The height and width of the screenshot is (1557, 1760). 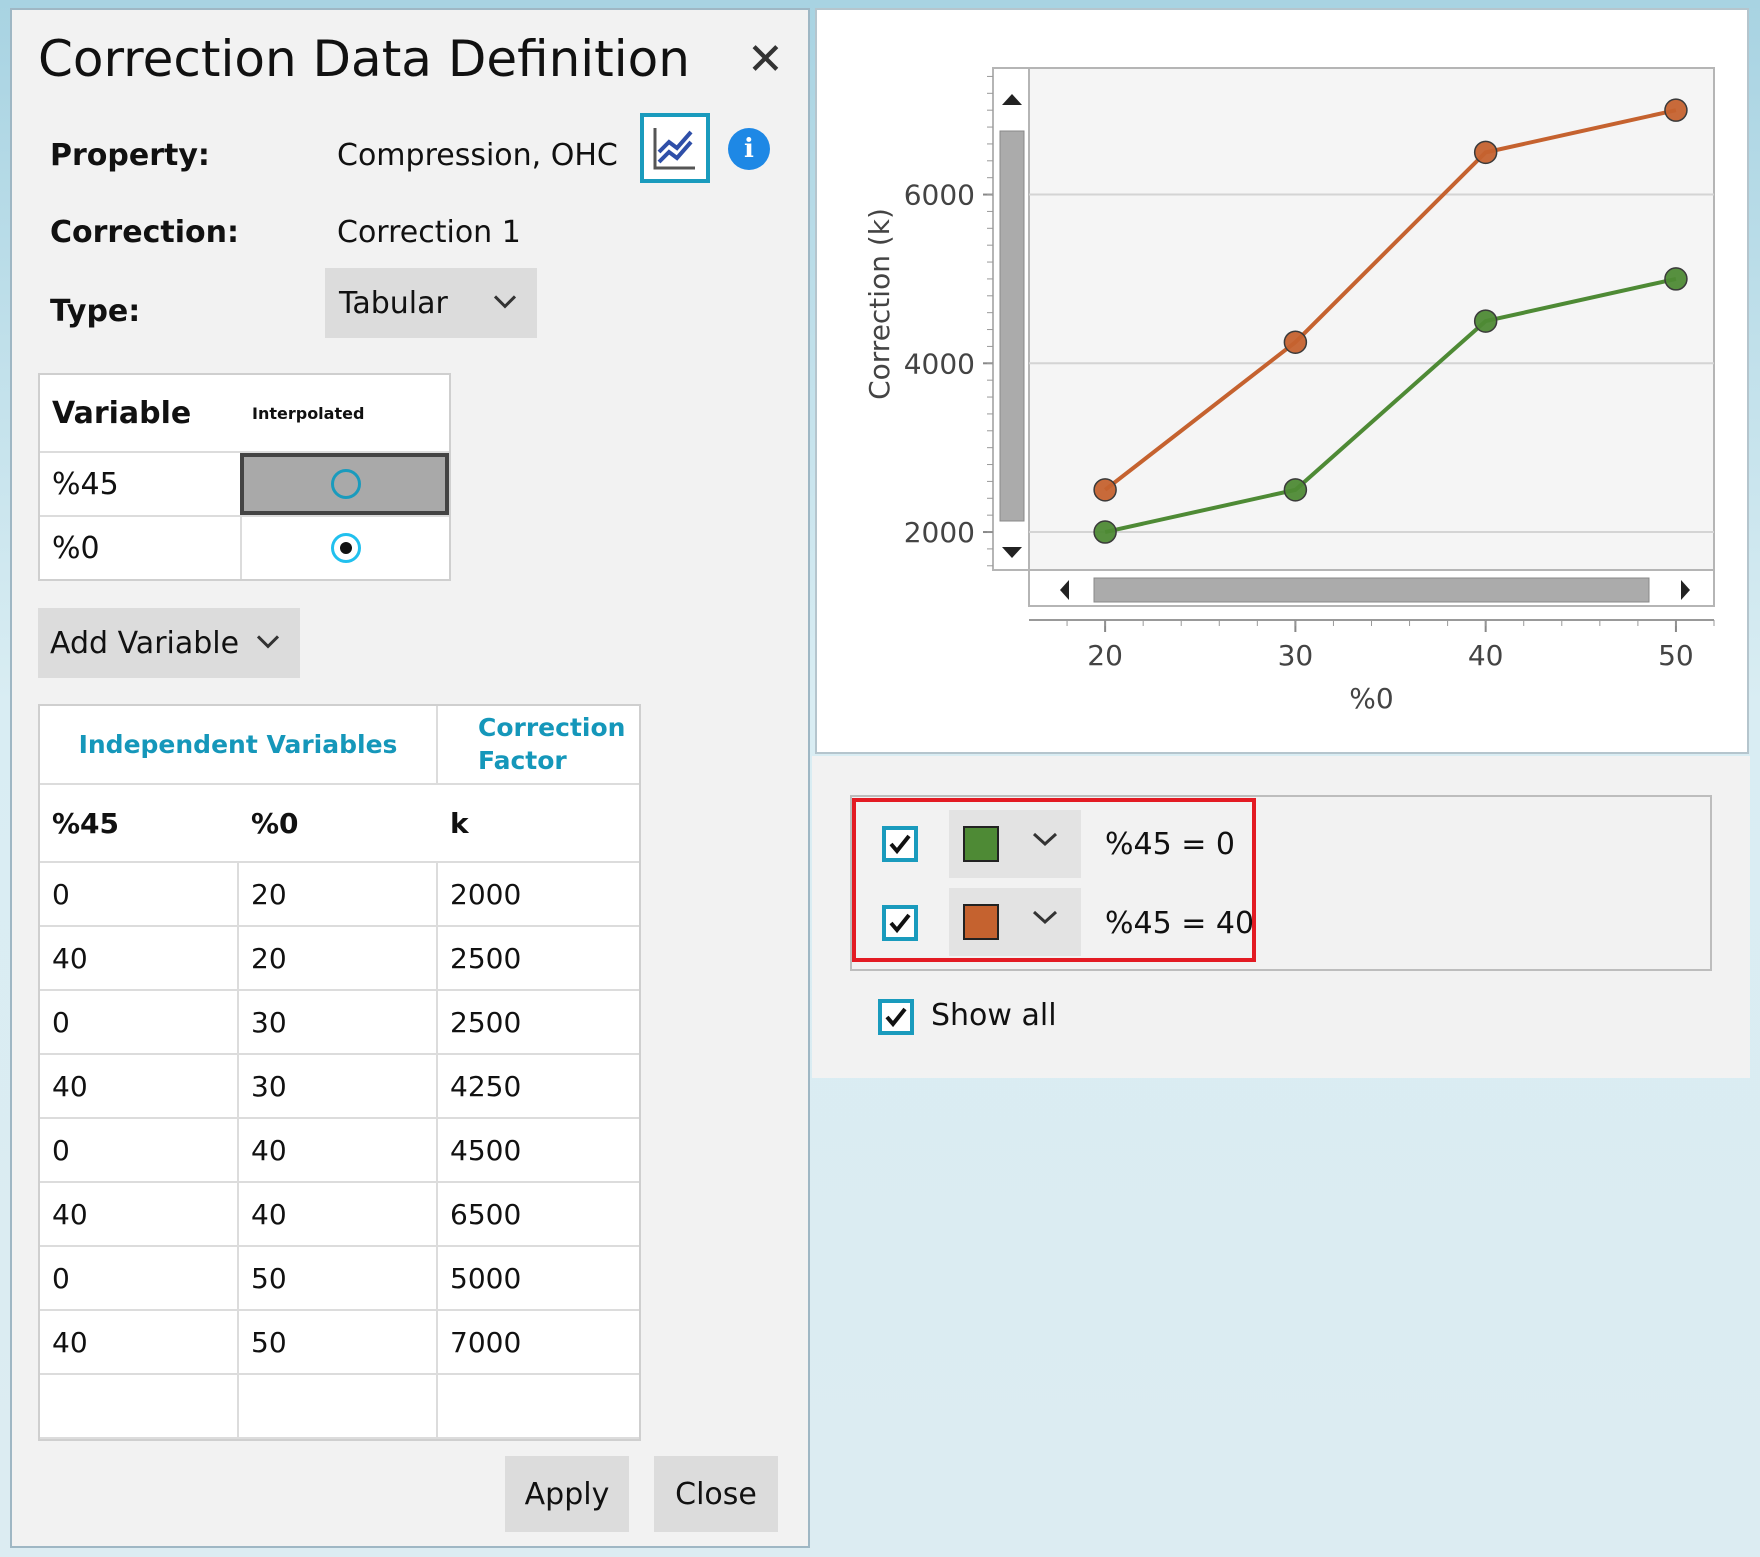 I want to click on table-row: 40 50 7000, so click(x=339, y=1343).